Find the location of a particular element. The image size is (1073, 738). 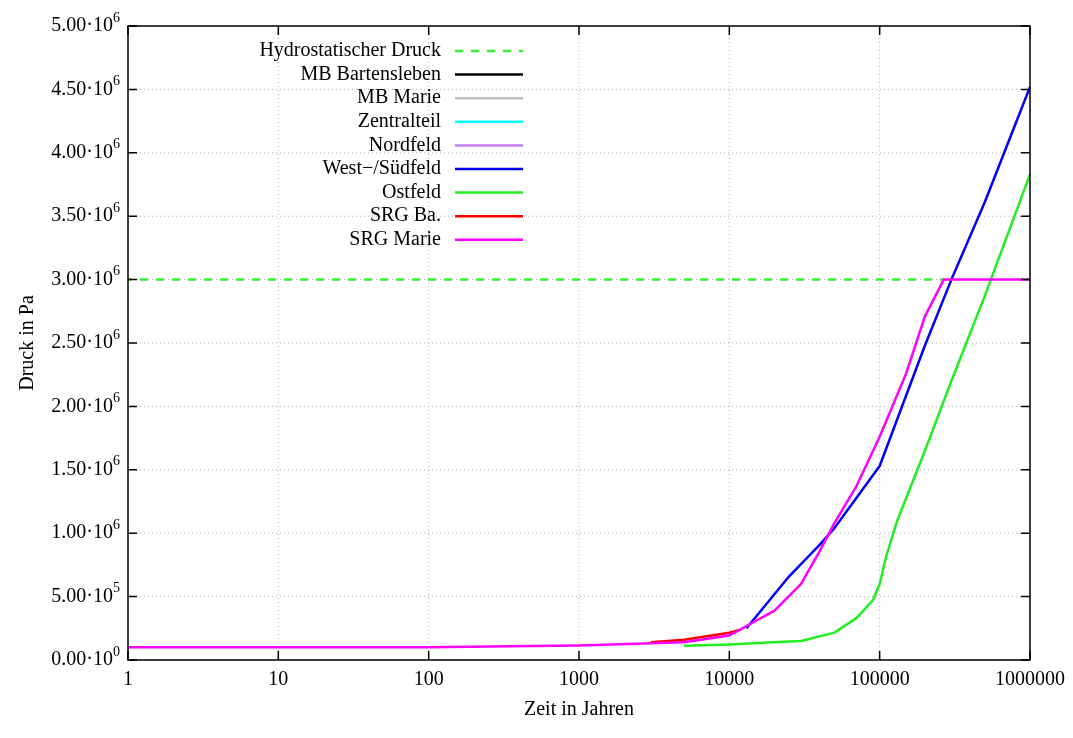

x-tick-label: 1000000 is located at coordinates (1030, 678).